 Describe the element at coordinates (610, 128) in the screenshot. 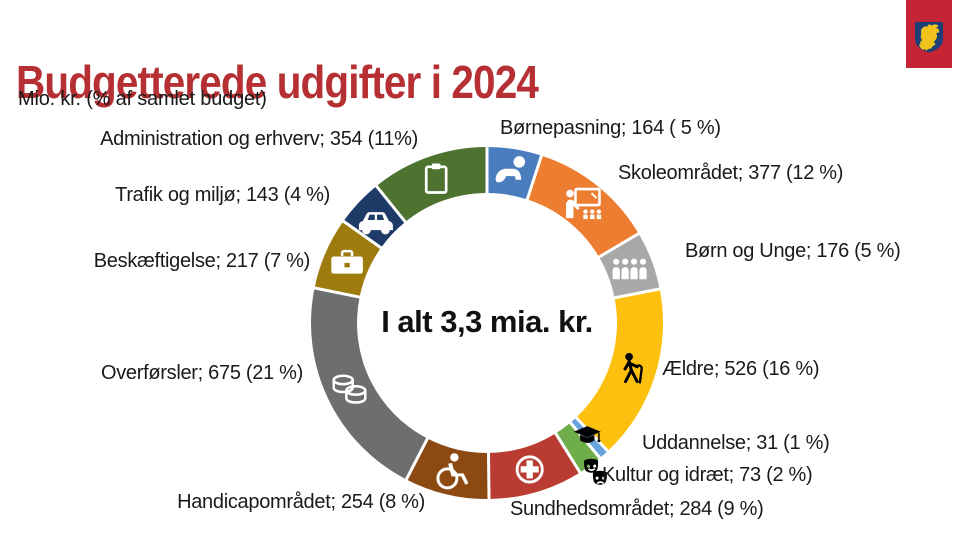

I see `slice-label-bornepasning: Børnepasning; 164 ( 5 %)` at that location.